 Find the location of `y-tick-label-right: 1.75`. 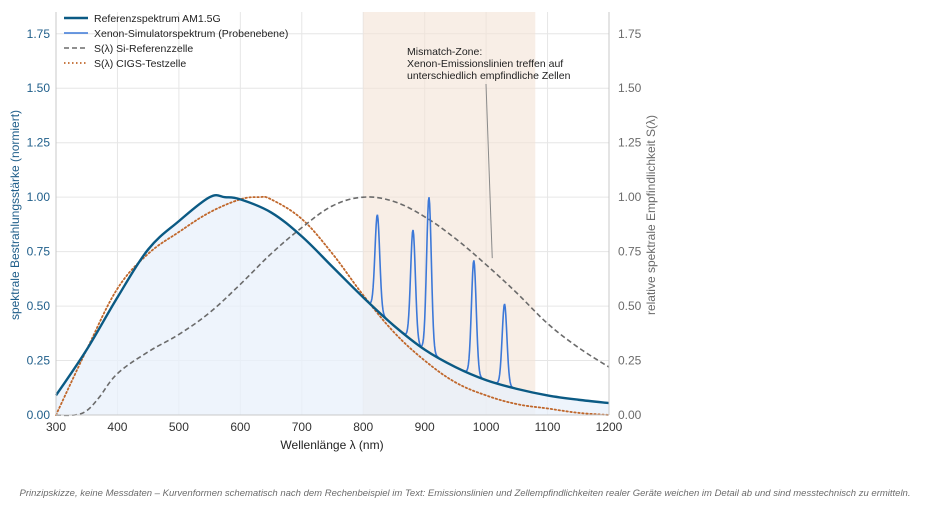

y-tick-label-right: 1.75 is located at coordinates (630, 34).